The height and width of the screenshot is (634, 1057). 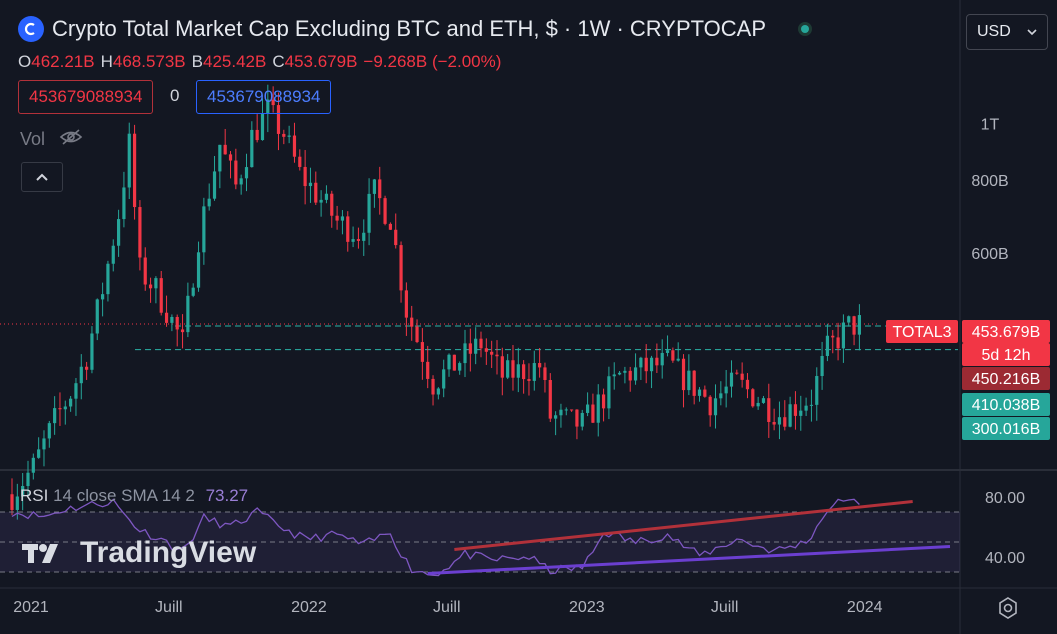 What do you see at coordinates (40, 553) in the screenshot?
I see `tradingview-logo-icon` at bounding box center [40, 553].